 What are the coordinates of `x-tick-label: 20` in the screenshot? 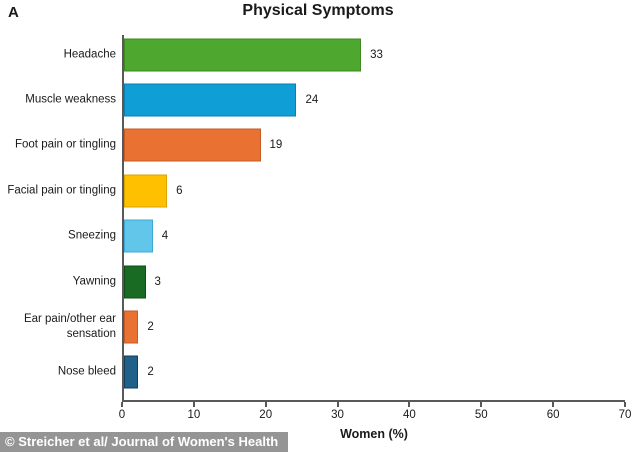 It's located at (266, 415).